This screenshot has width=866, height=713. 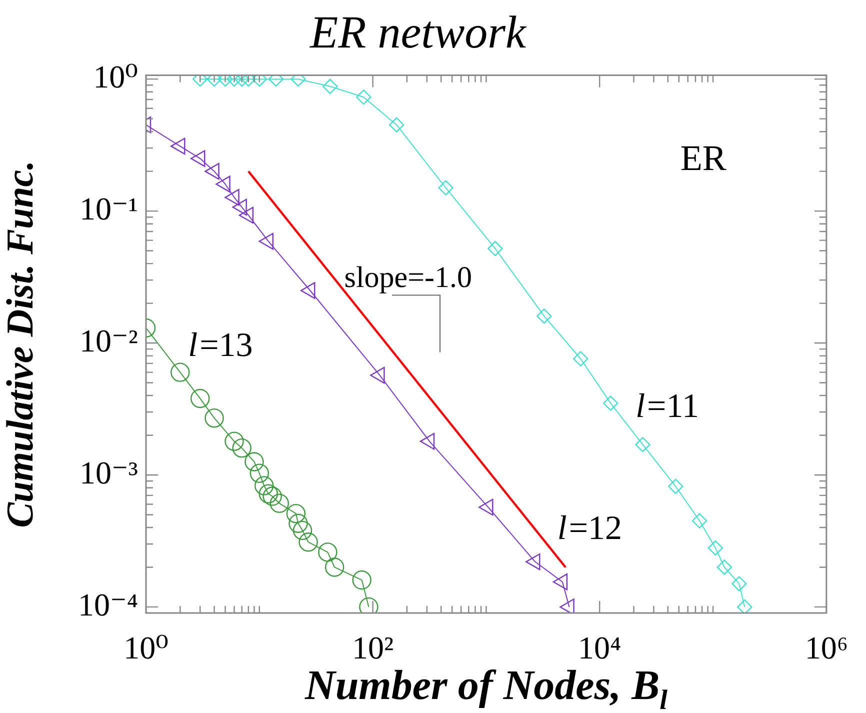 I want to click on y-tick-label: 10⁰, so click(x=115, y=76).